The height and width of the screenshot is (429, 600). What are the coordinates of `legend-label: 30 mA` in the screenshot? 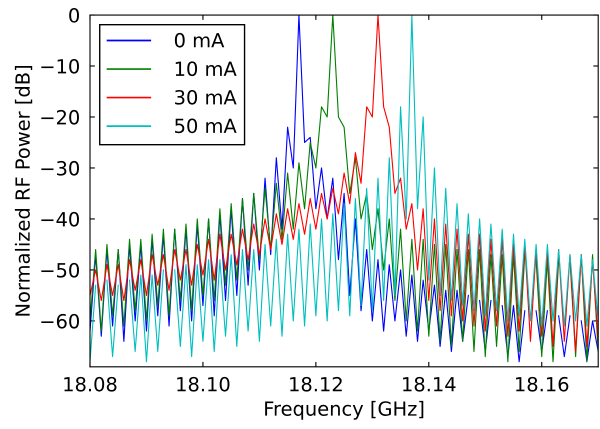 It's located at (206, 97).